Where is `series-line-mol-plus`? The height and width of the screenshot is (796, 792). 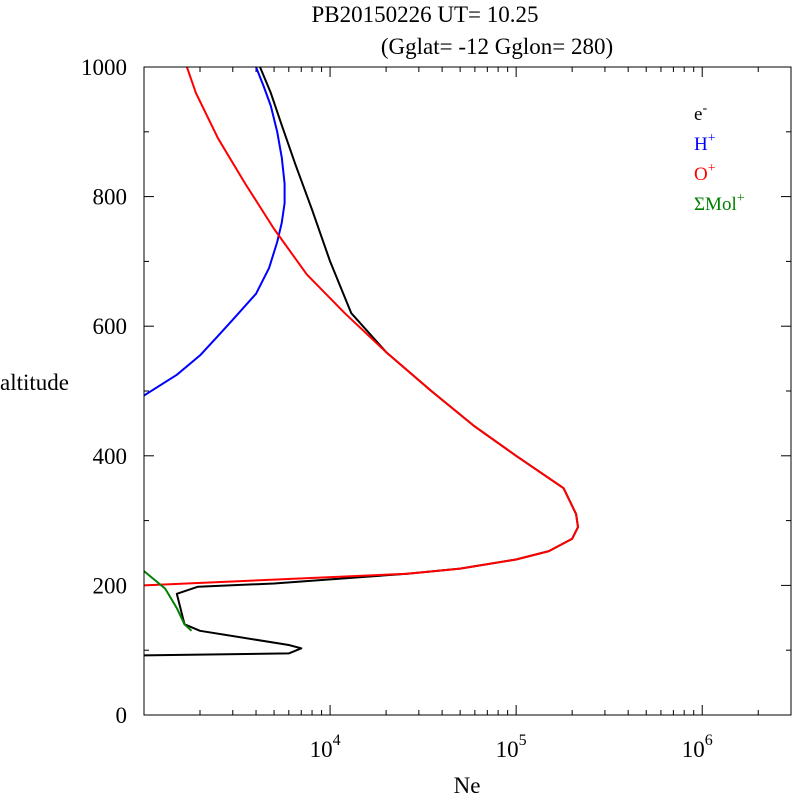 series-line-mol-plus is located at coordinates (168, 601).